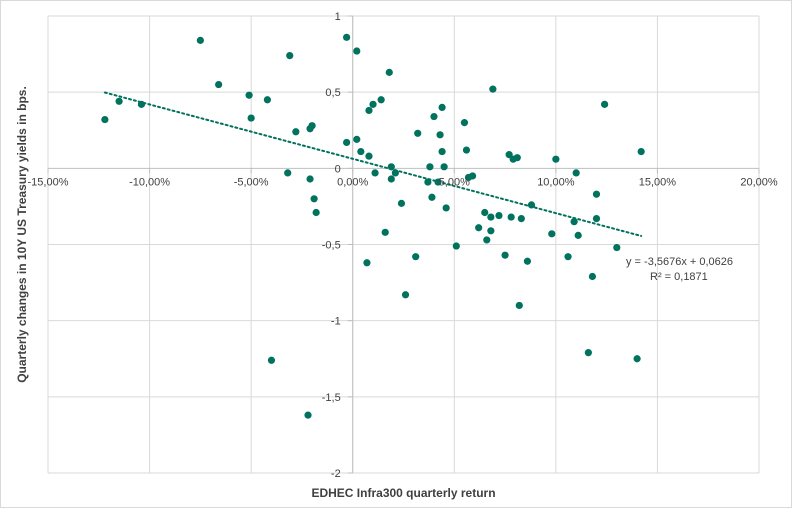 This screenshot has height=509, width=792. Describe the element at coordinates (658, 182) in the screenshot. I see `x-tick-label: 15,00%` at that location.